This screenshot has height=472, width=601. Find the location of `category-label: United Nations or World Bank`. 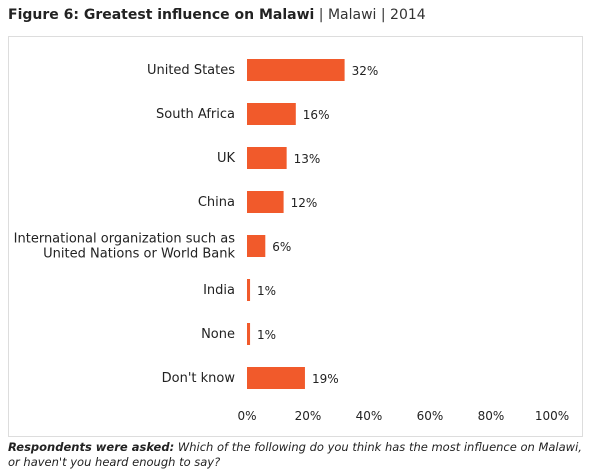

category-label: United Nations or World Bank is located at coordinates (139, 254).